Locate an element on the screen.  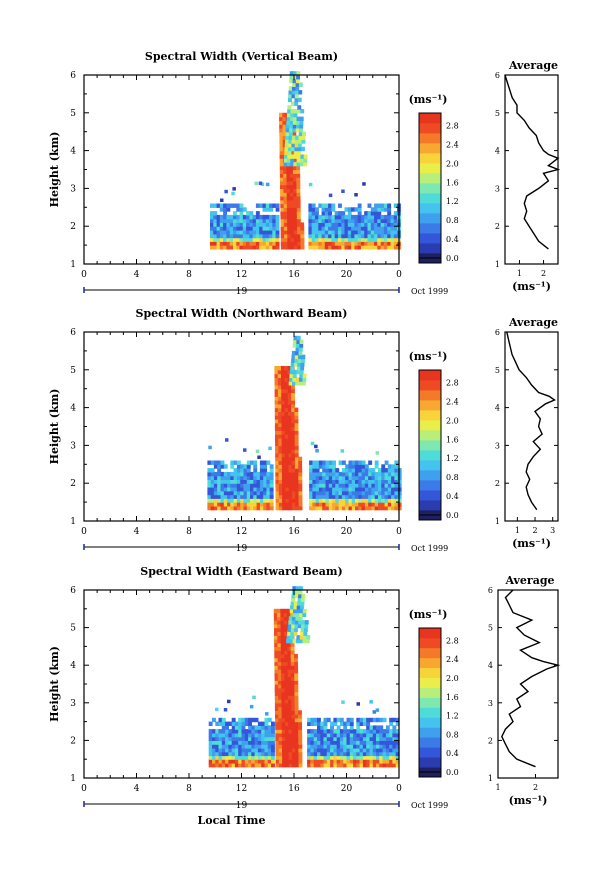
y-tick-label: 3 is located at coordinates (73, 189).